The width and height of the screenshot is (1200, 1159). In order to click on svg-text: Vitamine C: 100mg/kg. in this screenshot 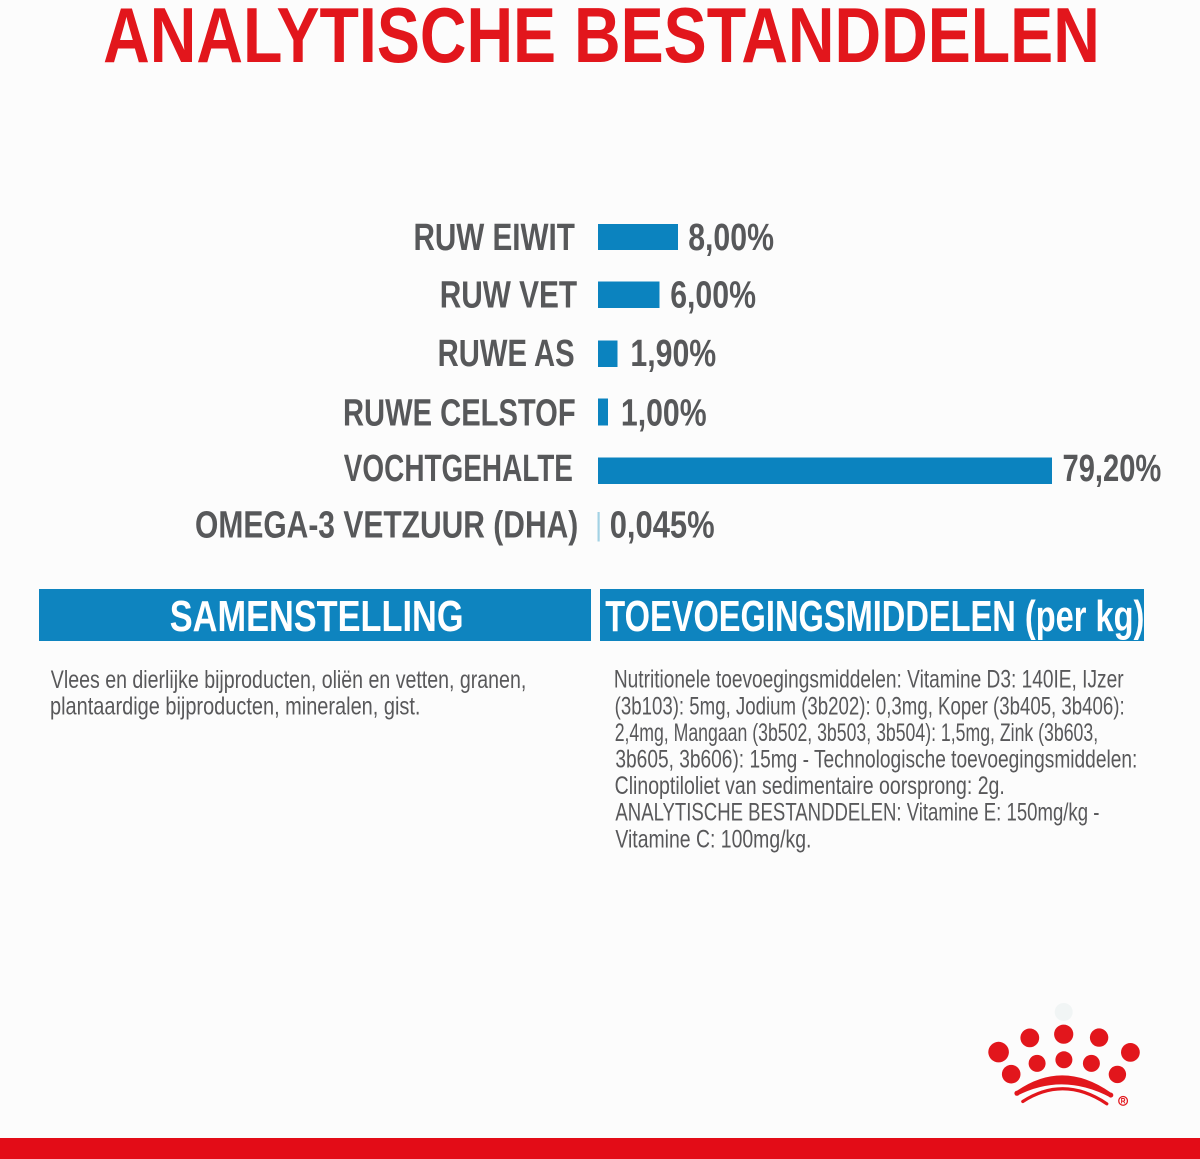, I will do `click(713, 839)`.